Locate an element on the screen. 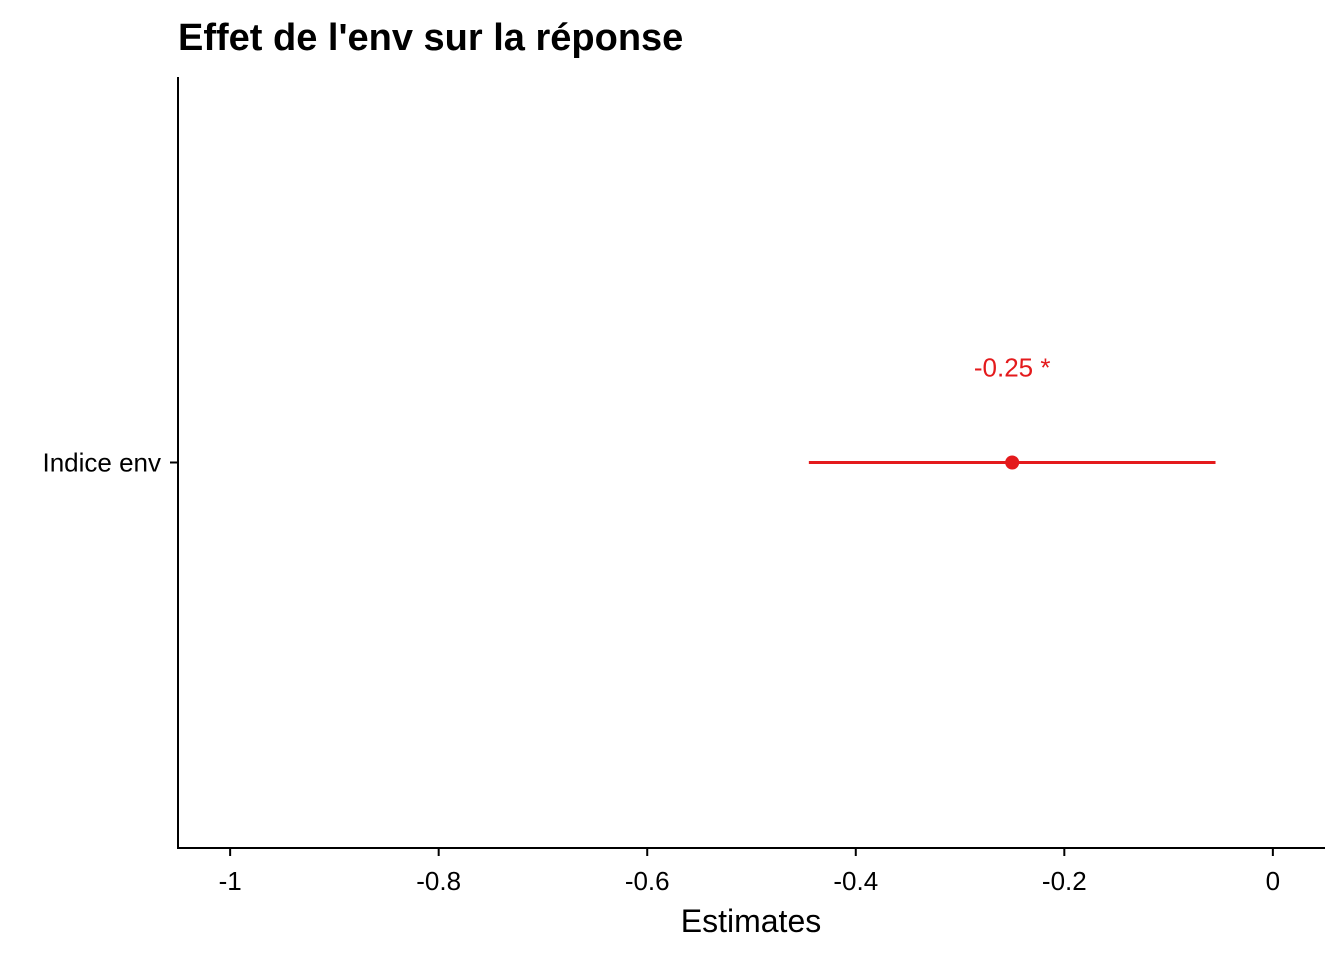 This screenshot has width=1344, height=960. x-tick-label: -0.8 is located at coordinates (438, 881).